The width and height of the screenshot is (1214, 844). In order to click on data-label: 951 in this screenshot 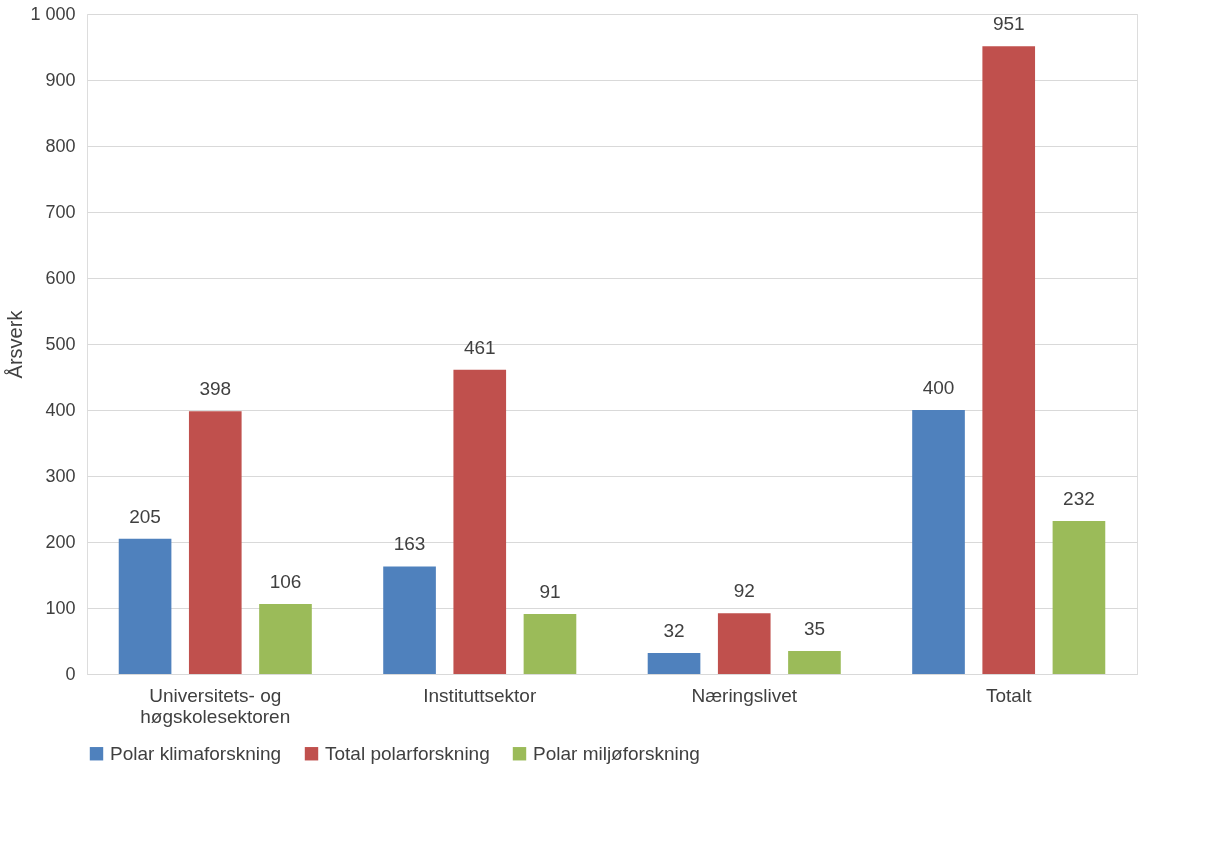, I will do `click(1008, 24)`.